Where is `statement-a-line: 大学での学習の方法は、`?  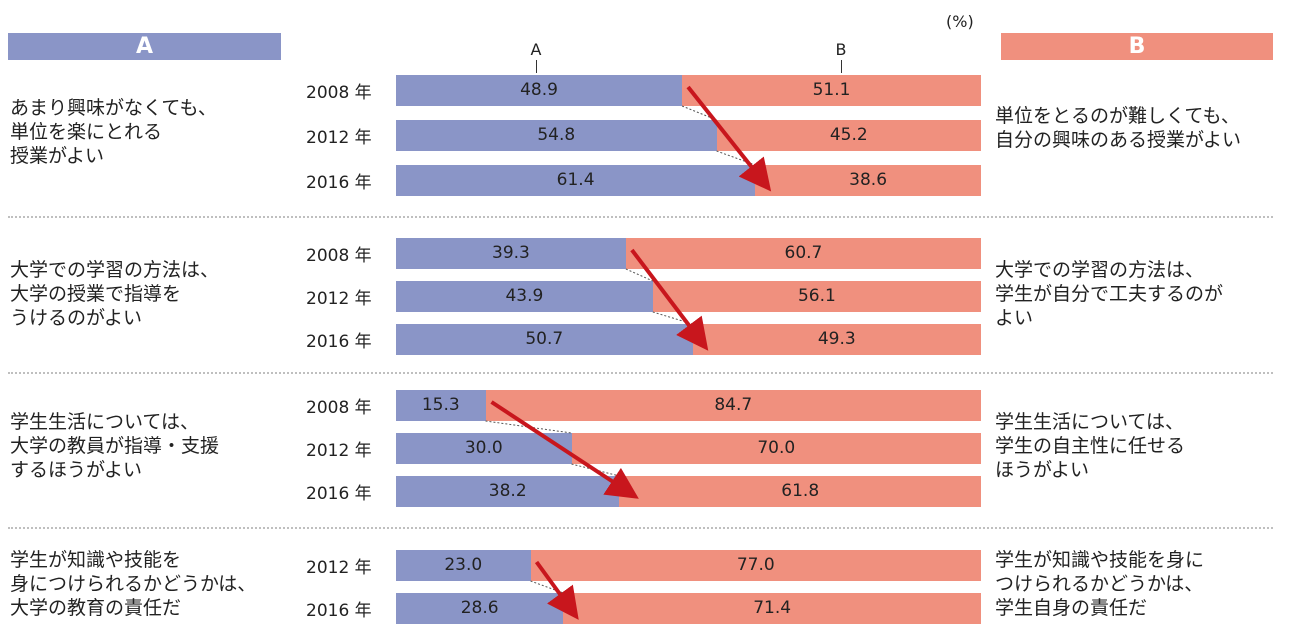 statement-a-line: 大学での学習の方法は、 is located at coordinates (115, 270).